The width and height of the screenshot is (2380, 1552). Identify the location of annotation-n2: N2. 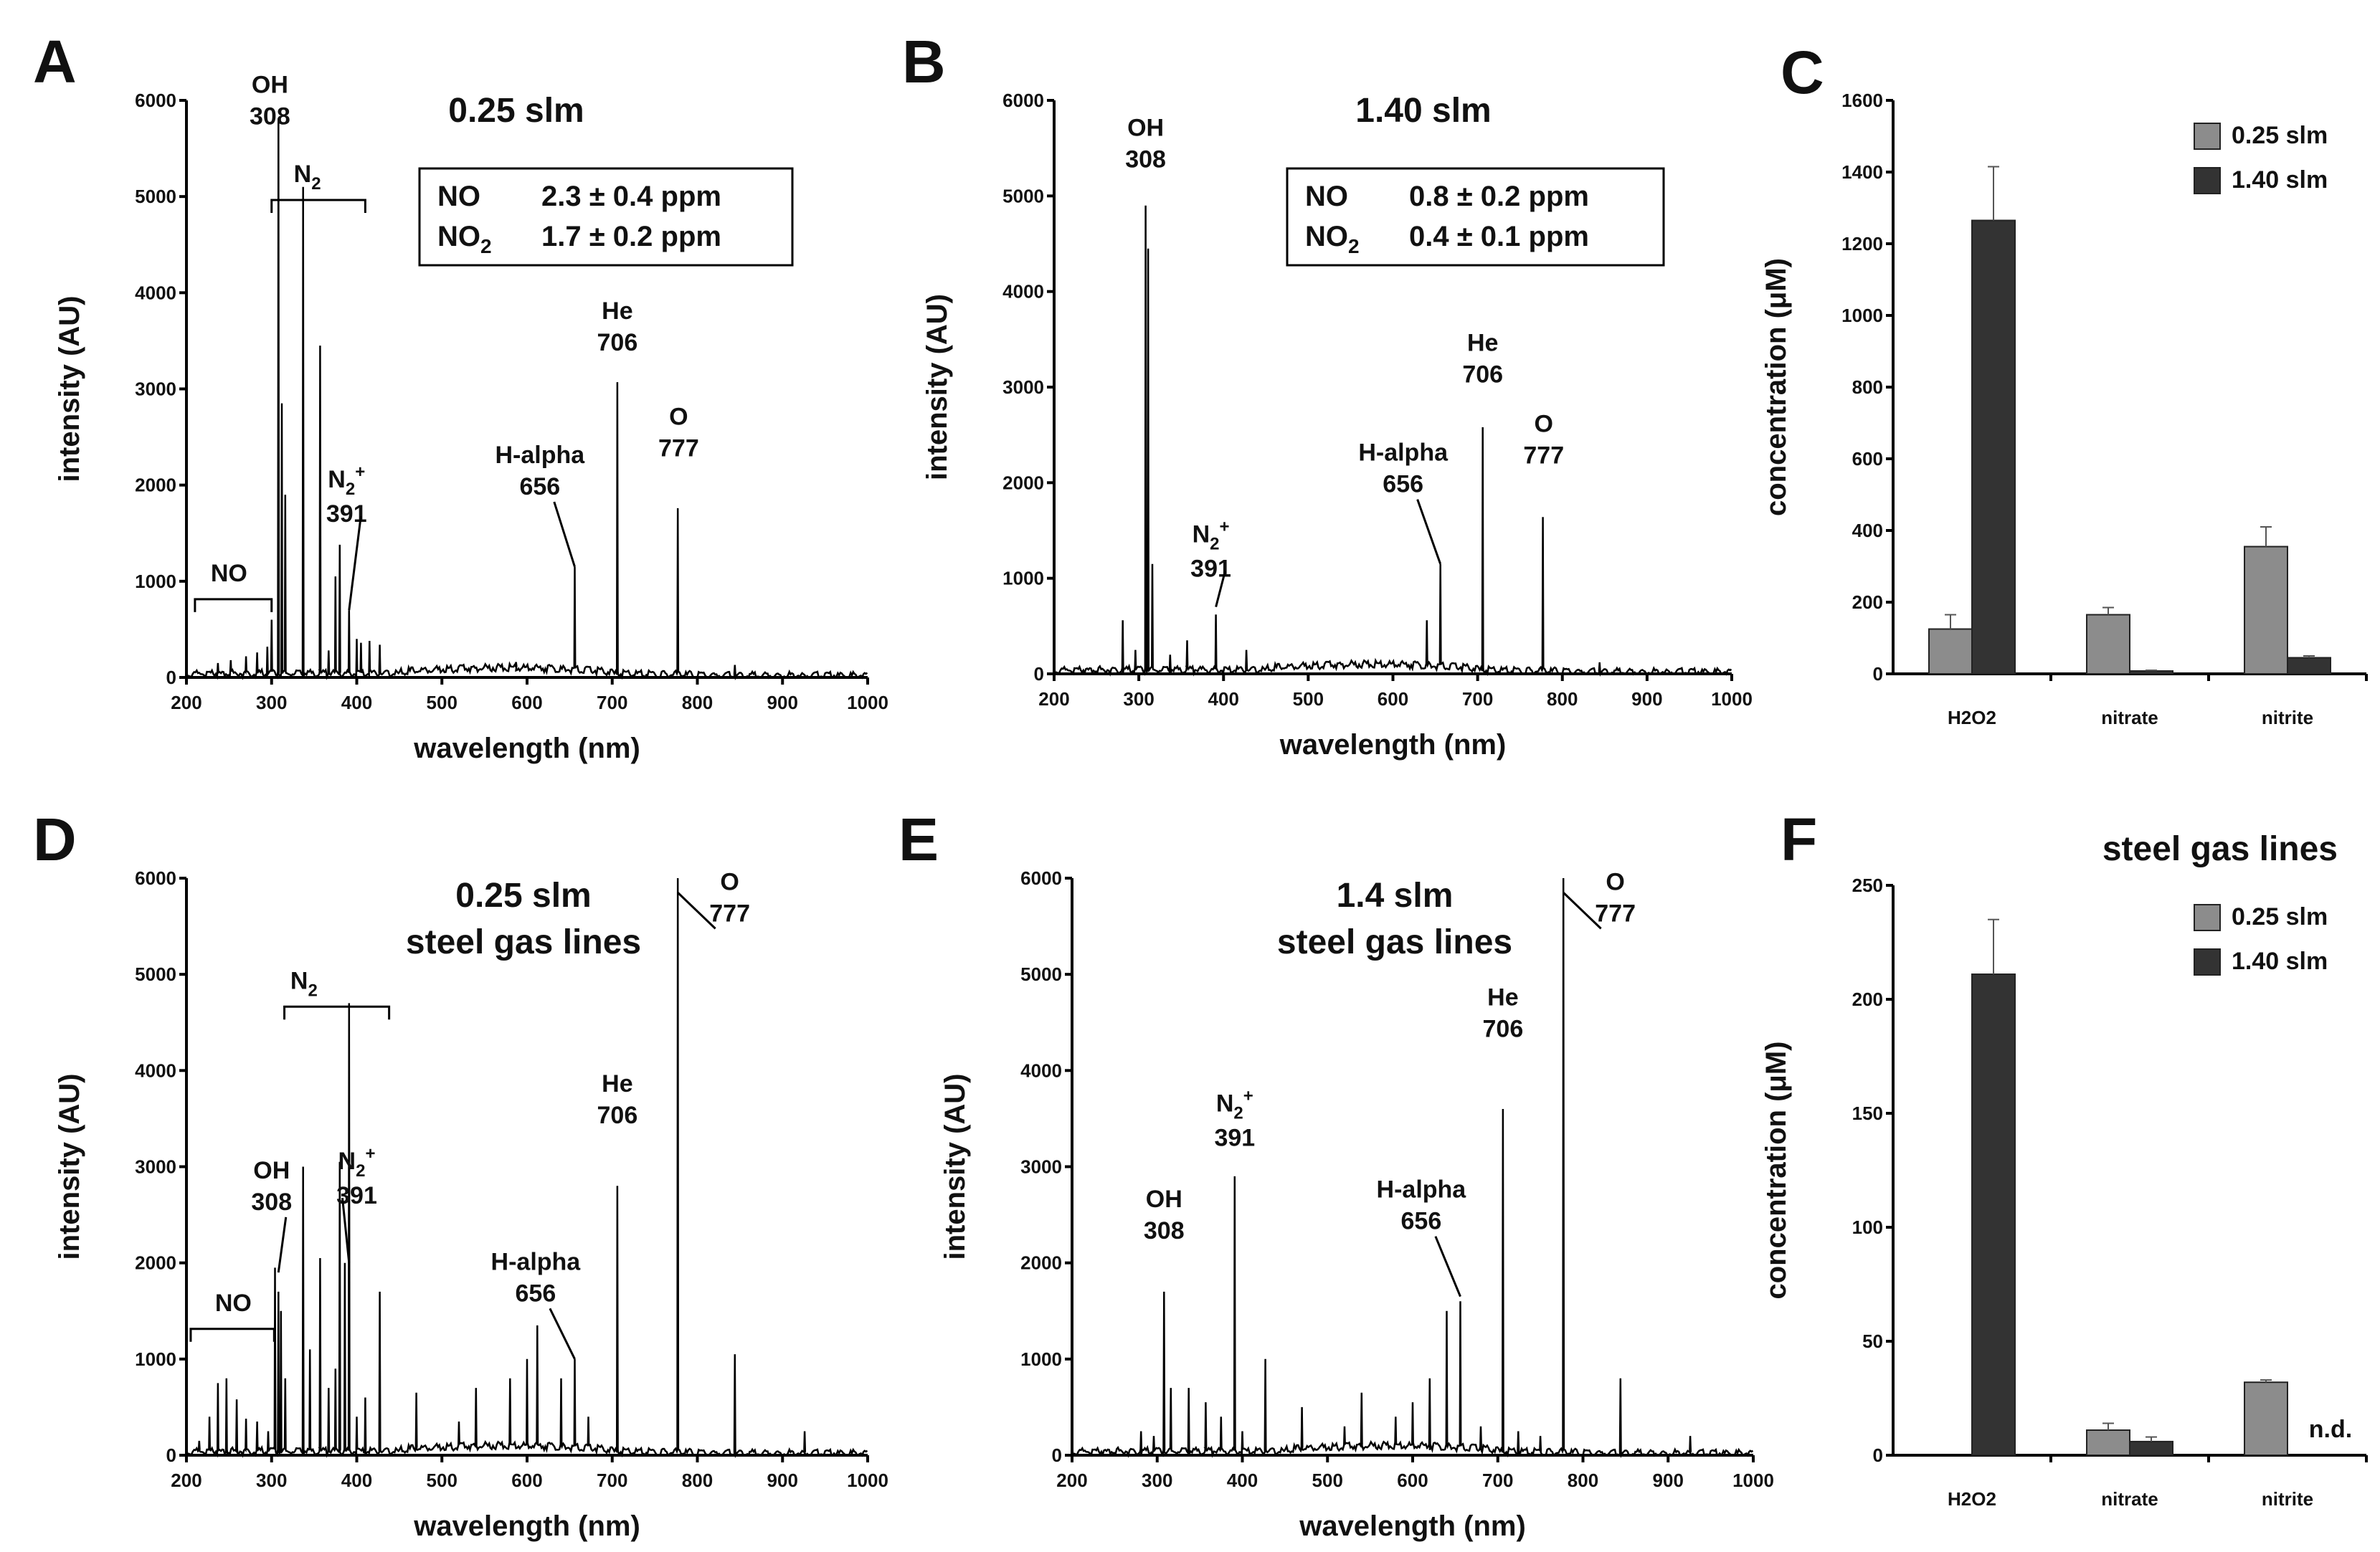
(304, 983).